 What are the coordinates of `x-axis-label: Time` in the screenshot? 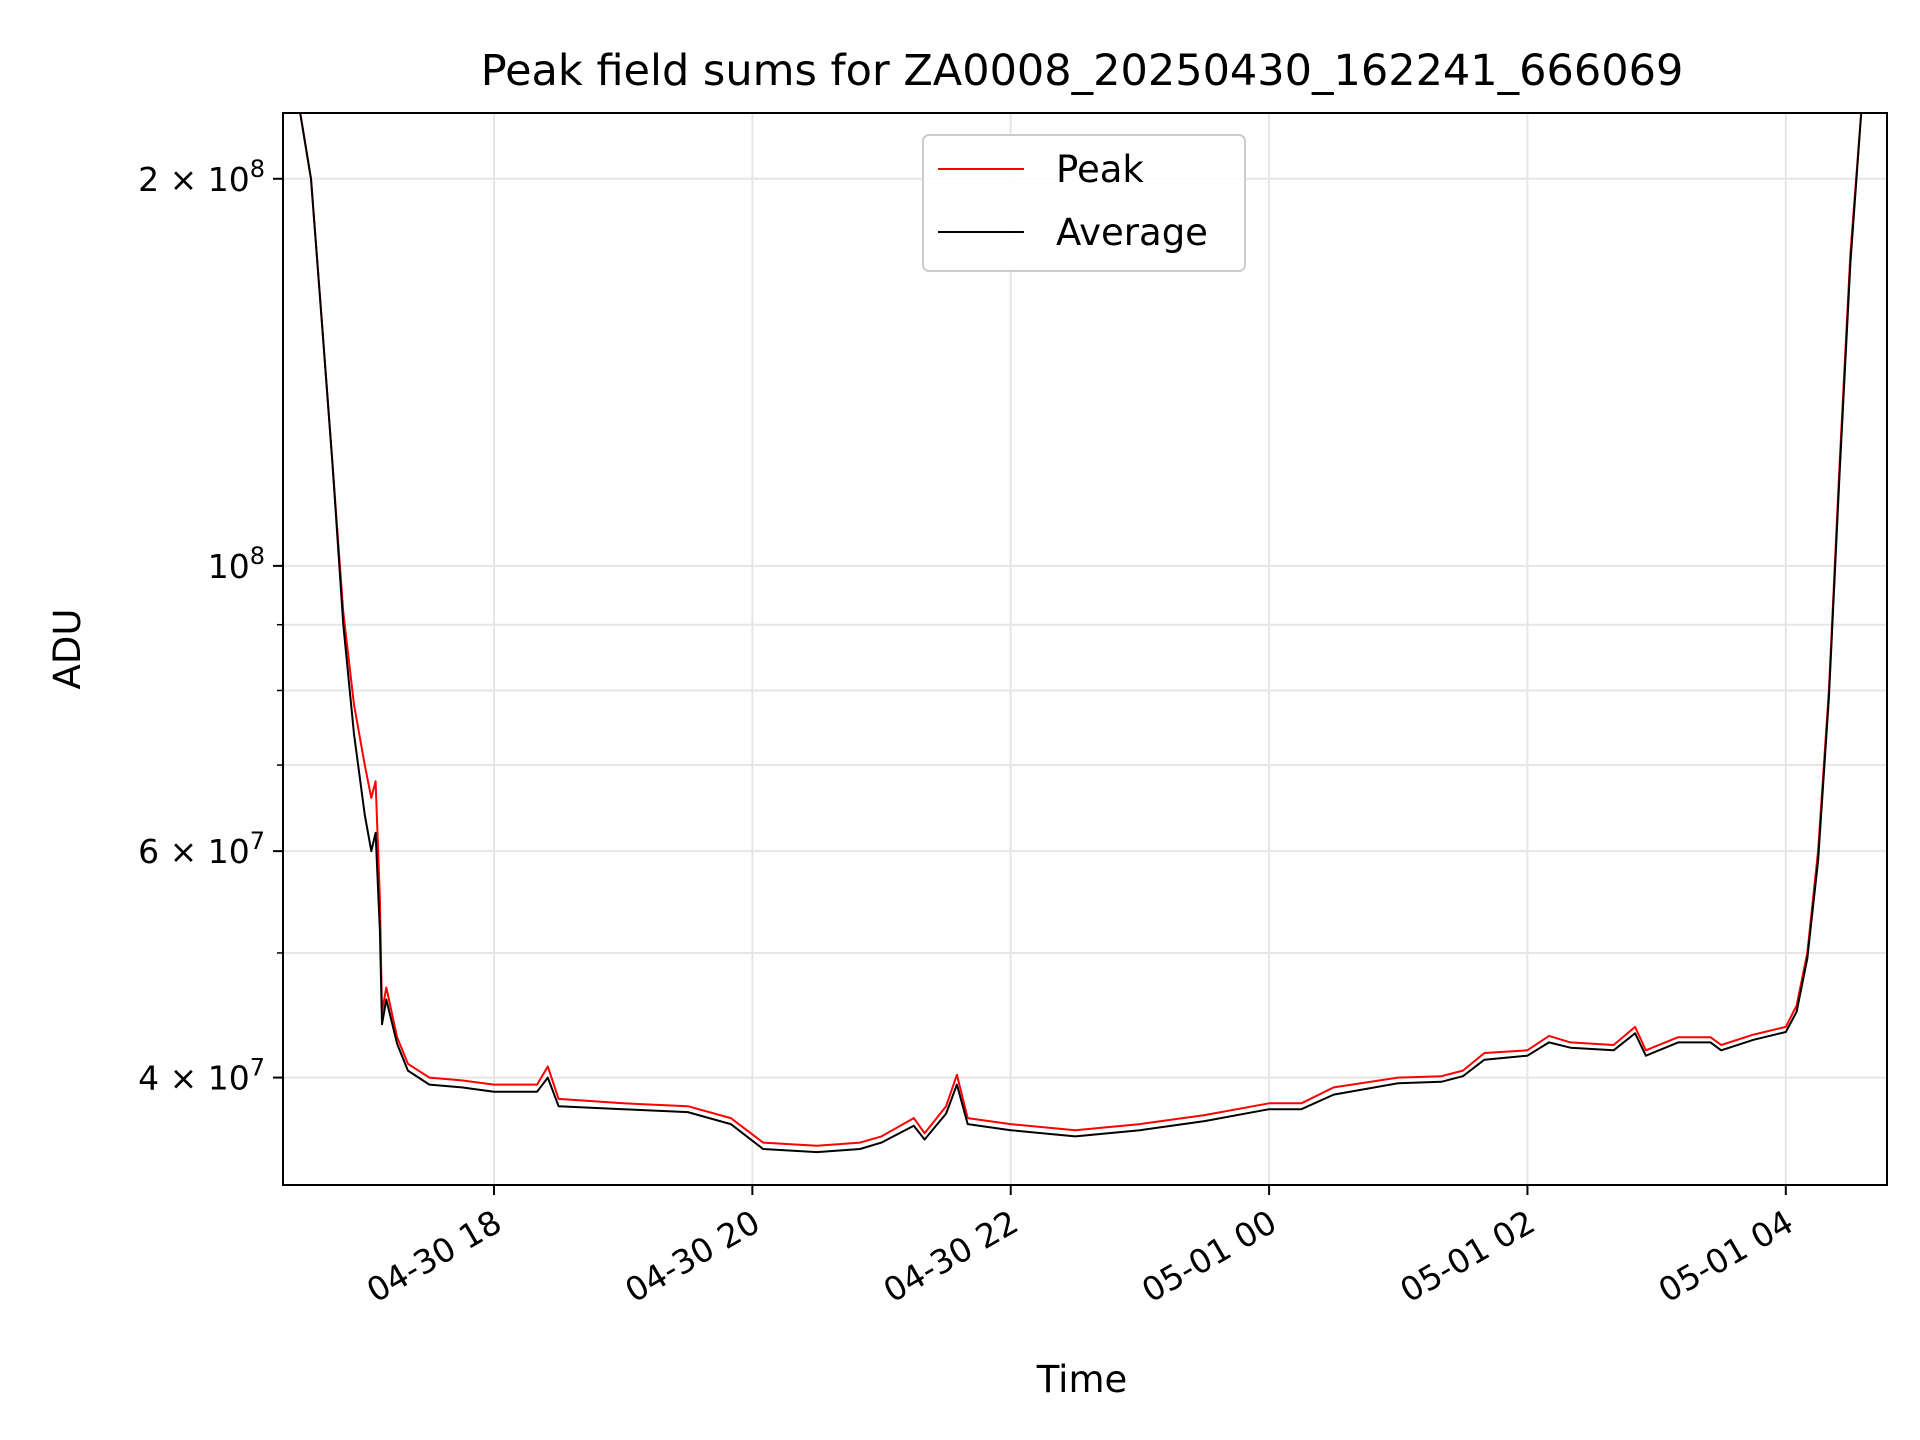 It's located at (1082, 1379).